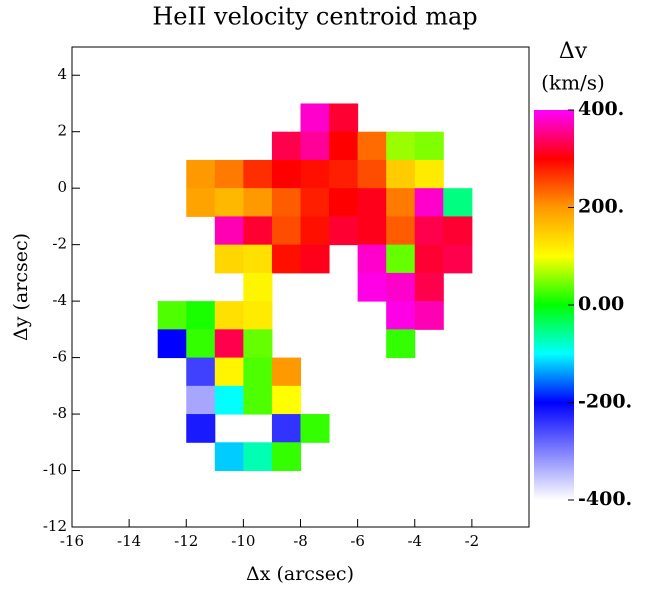 Image resolution: width=654 pixels, height=596 pixels. Describe the element at coordinates (573, 83) in the screenshot. I see `colorbar-label: (km/s)` at that location.